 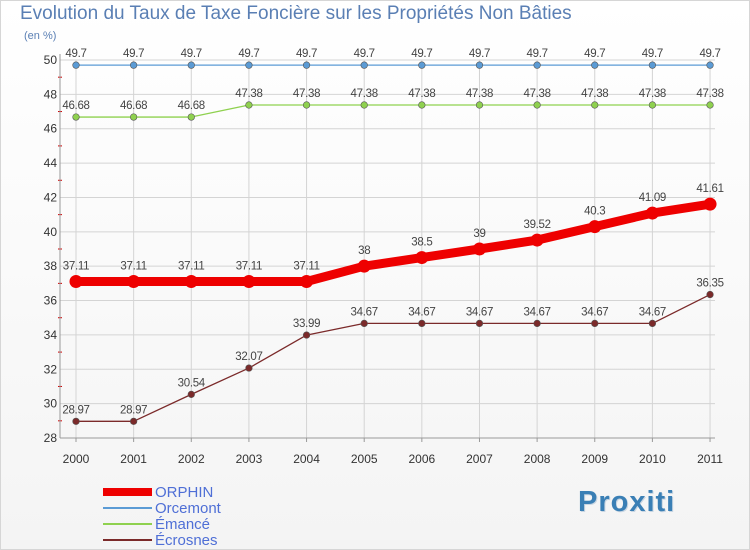 What do you see at coordinates (191, 459) in the screenshot?
I see `x-tick-label: 2002` at bounding box center [191, 459].